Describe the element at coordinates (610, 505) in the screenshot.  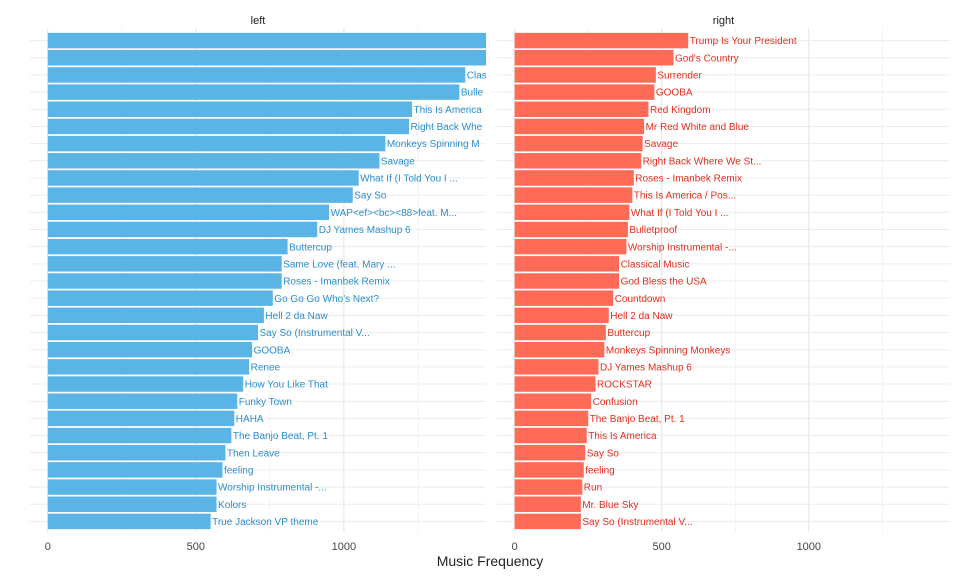
I see `bar-label-right-28: Mr. Blue Sky` at that location.